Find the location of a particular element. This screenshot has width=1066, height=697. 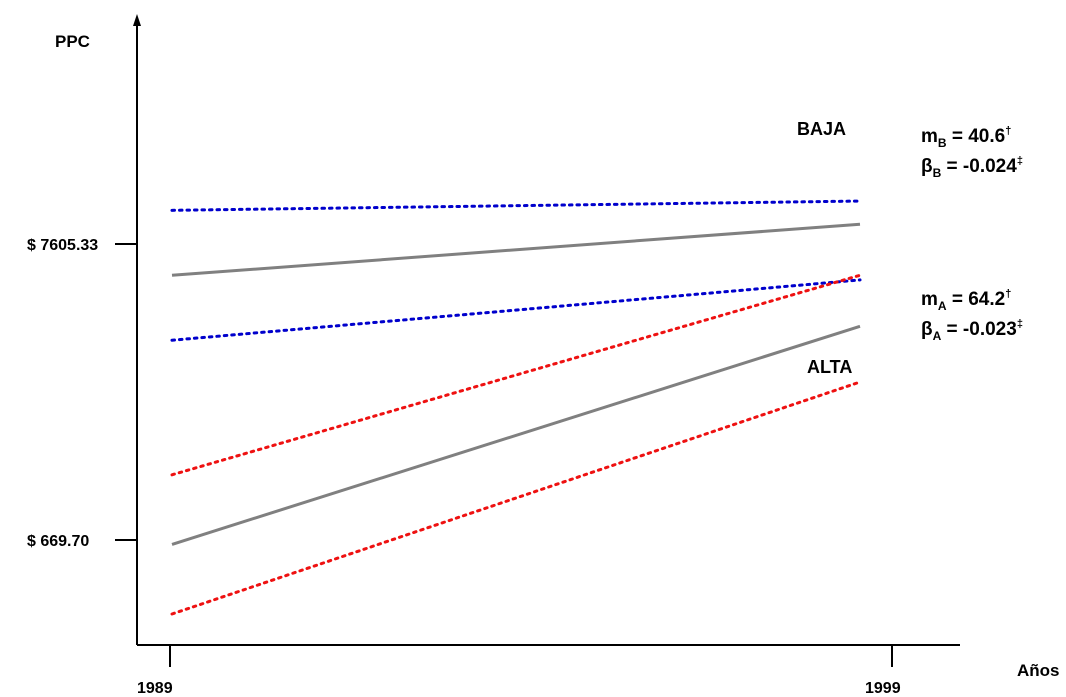

x-tick-label-1999: 1999 is located at coordinates (883, 688).